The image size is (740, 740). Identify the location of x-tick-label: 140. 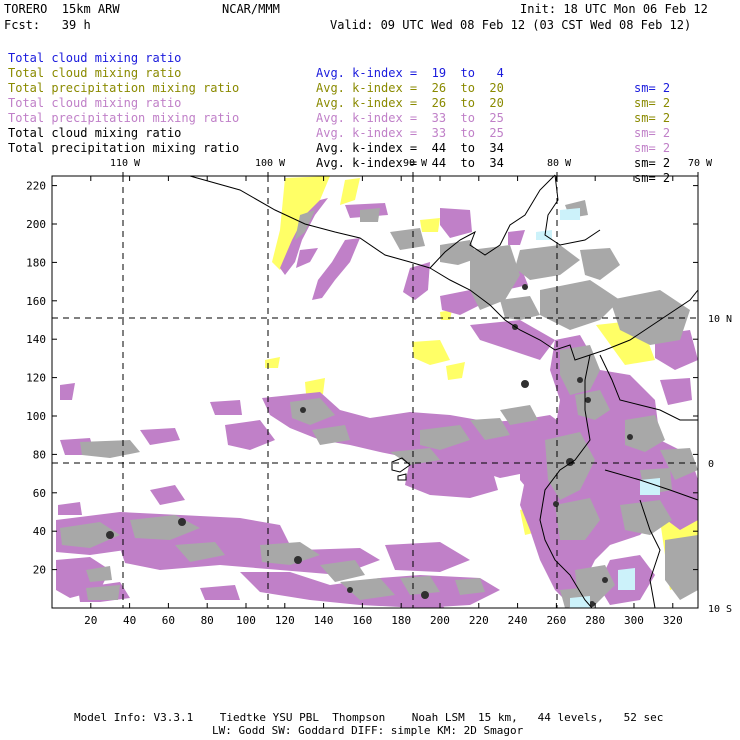
(324, 620).